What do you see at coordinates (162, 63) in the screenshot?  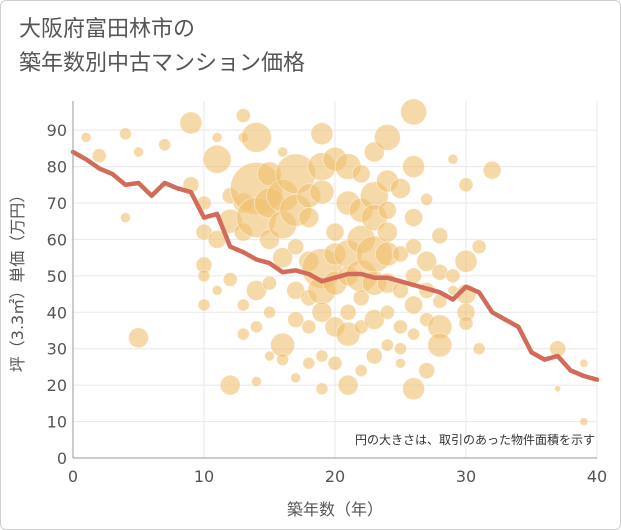 I see `chart-title-line-2: 築年数別中古マンション価格` at bounding box center [162, 63].